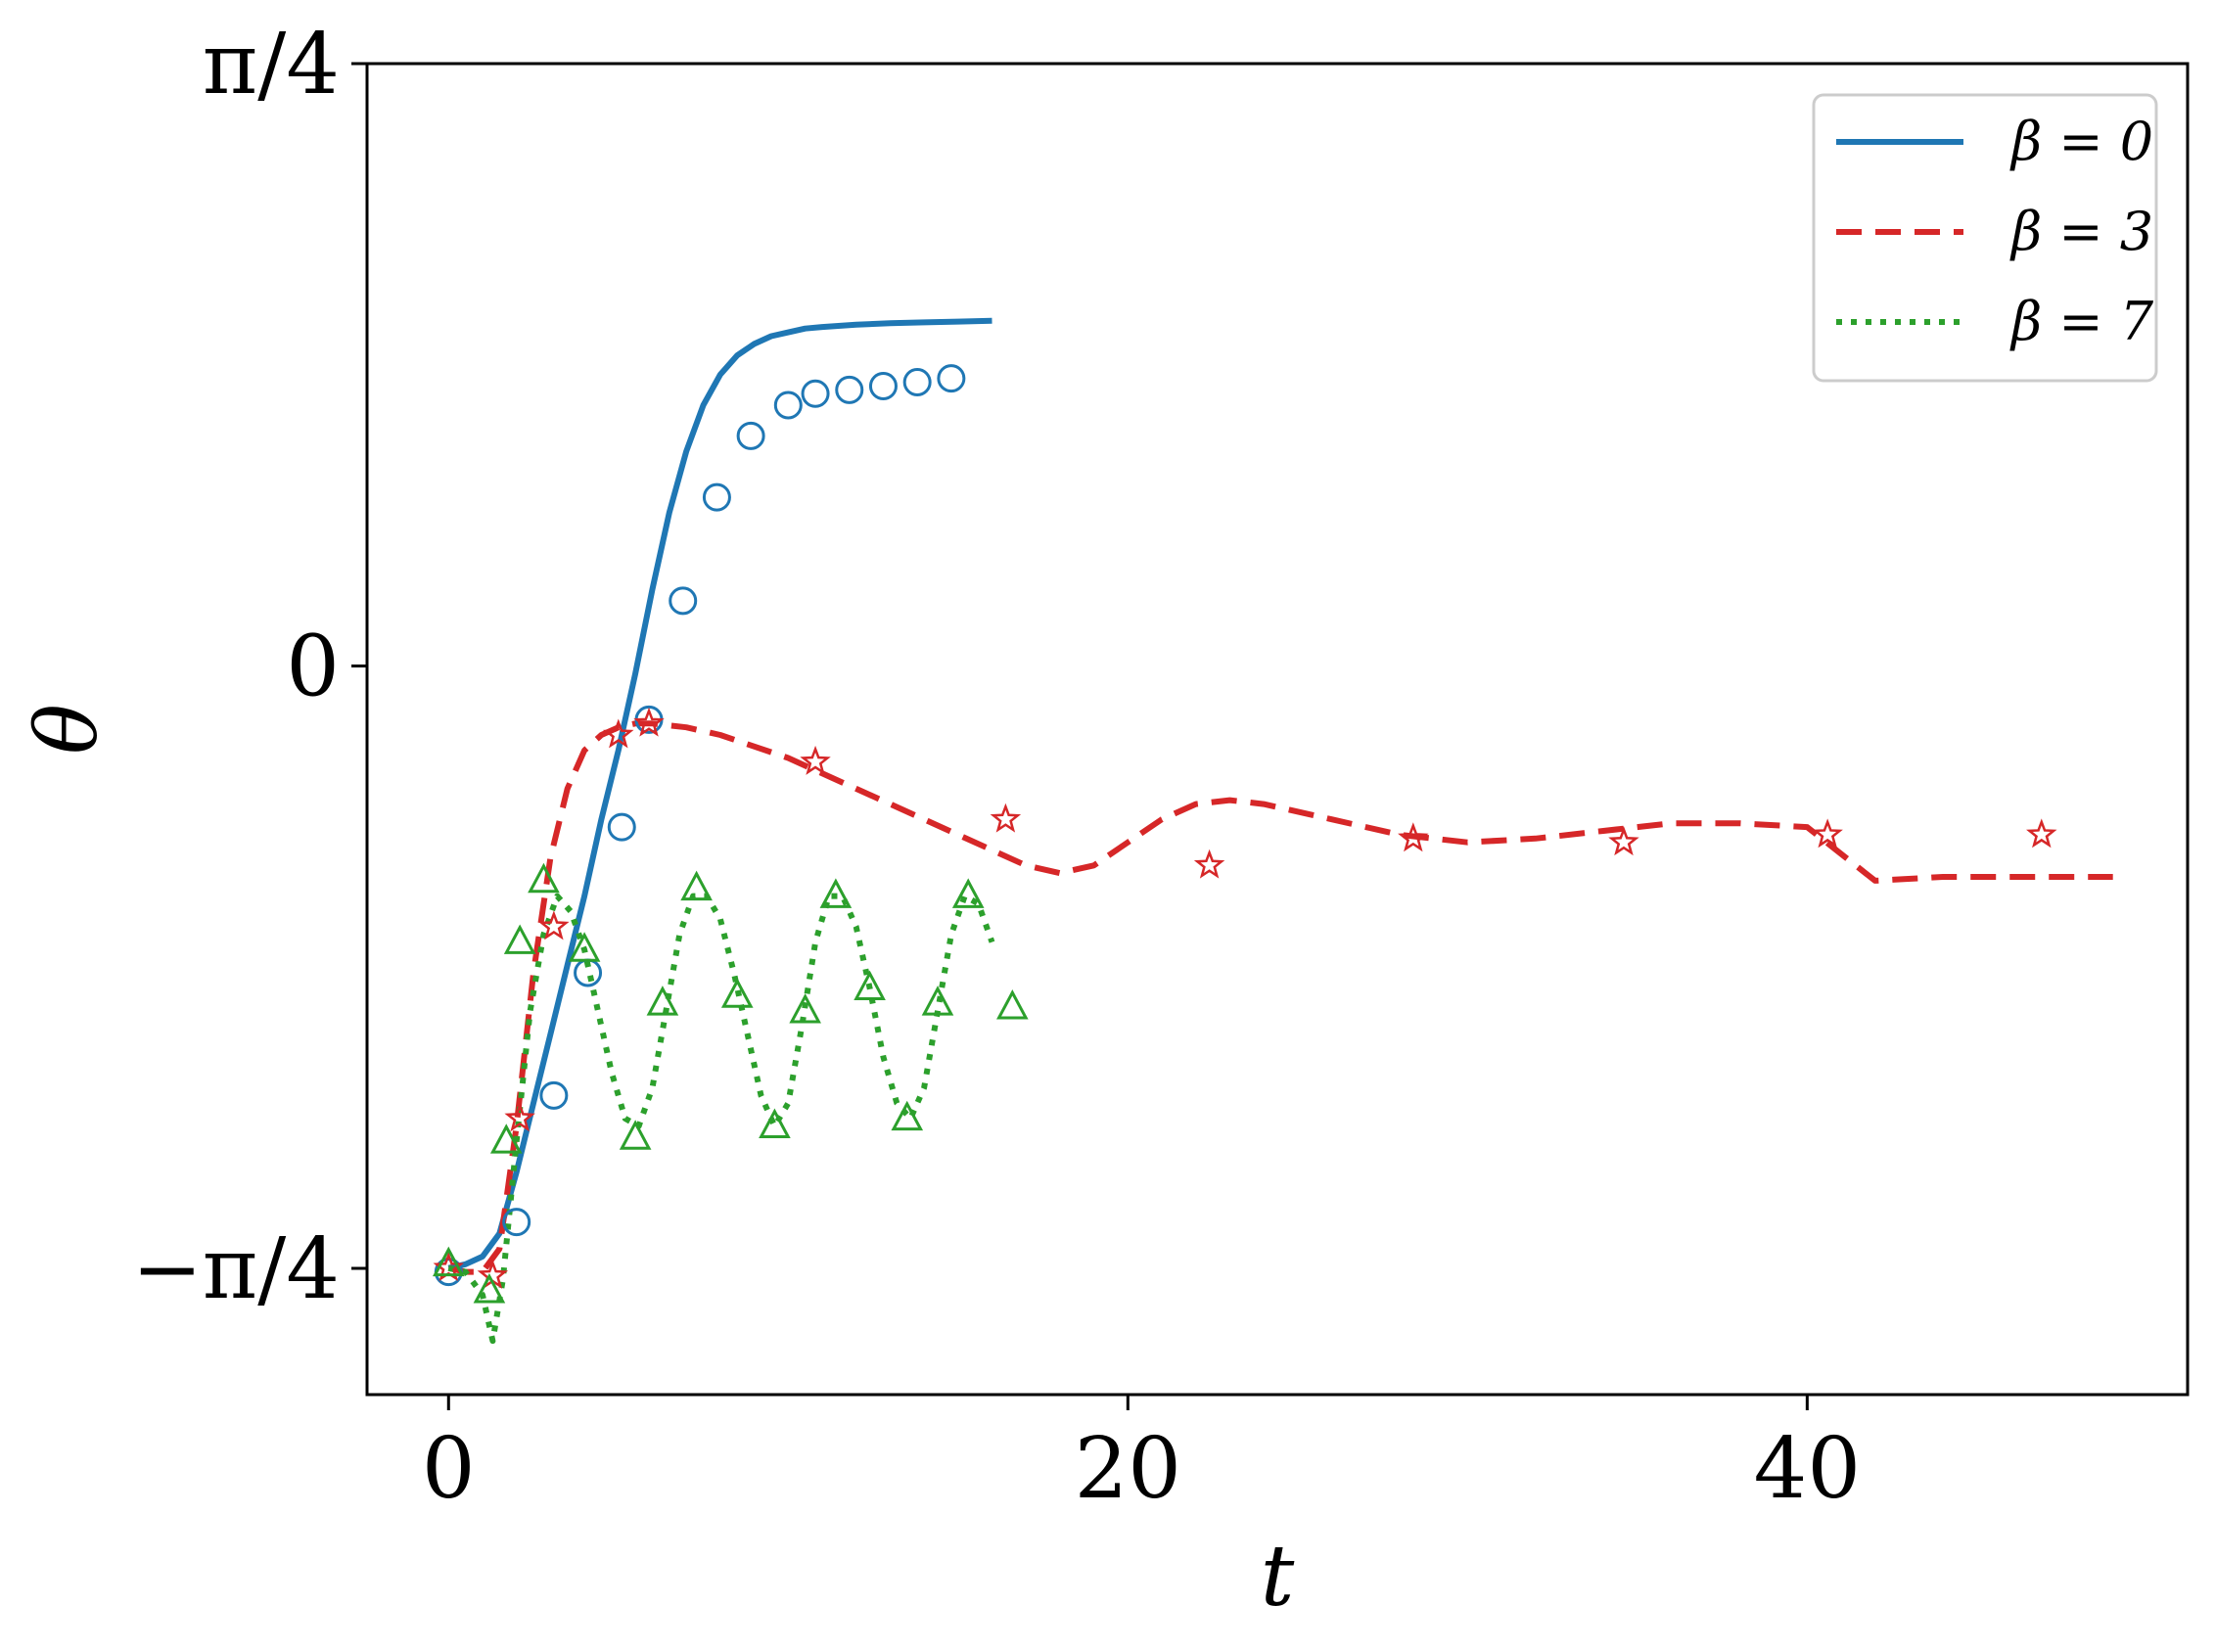 The image size is (2215, 1652). I want to click on y-axis: −π/4 0 π/4, so click(249, 667).